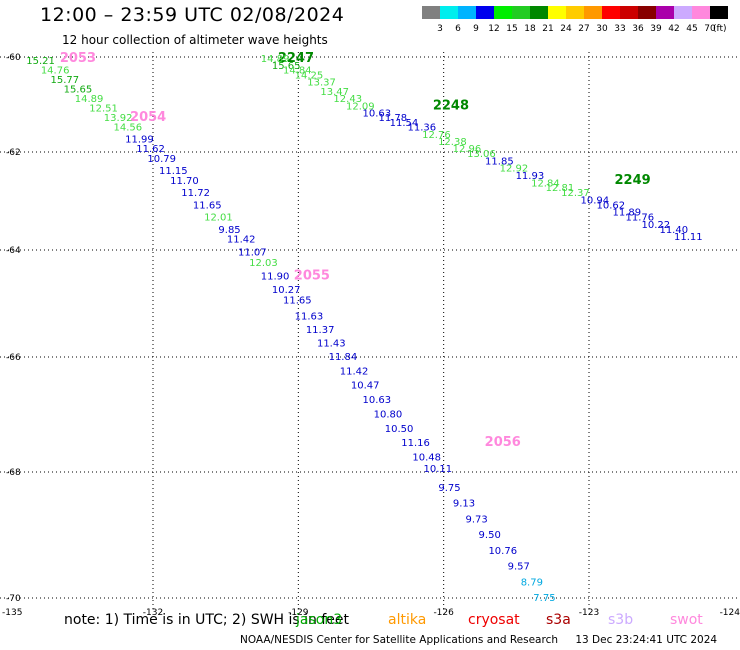 This screenshot has width=740, height=650. I want to click on wave-height-mark: 11.37, so click(320, 330).